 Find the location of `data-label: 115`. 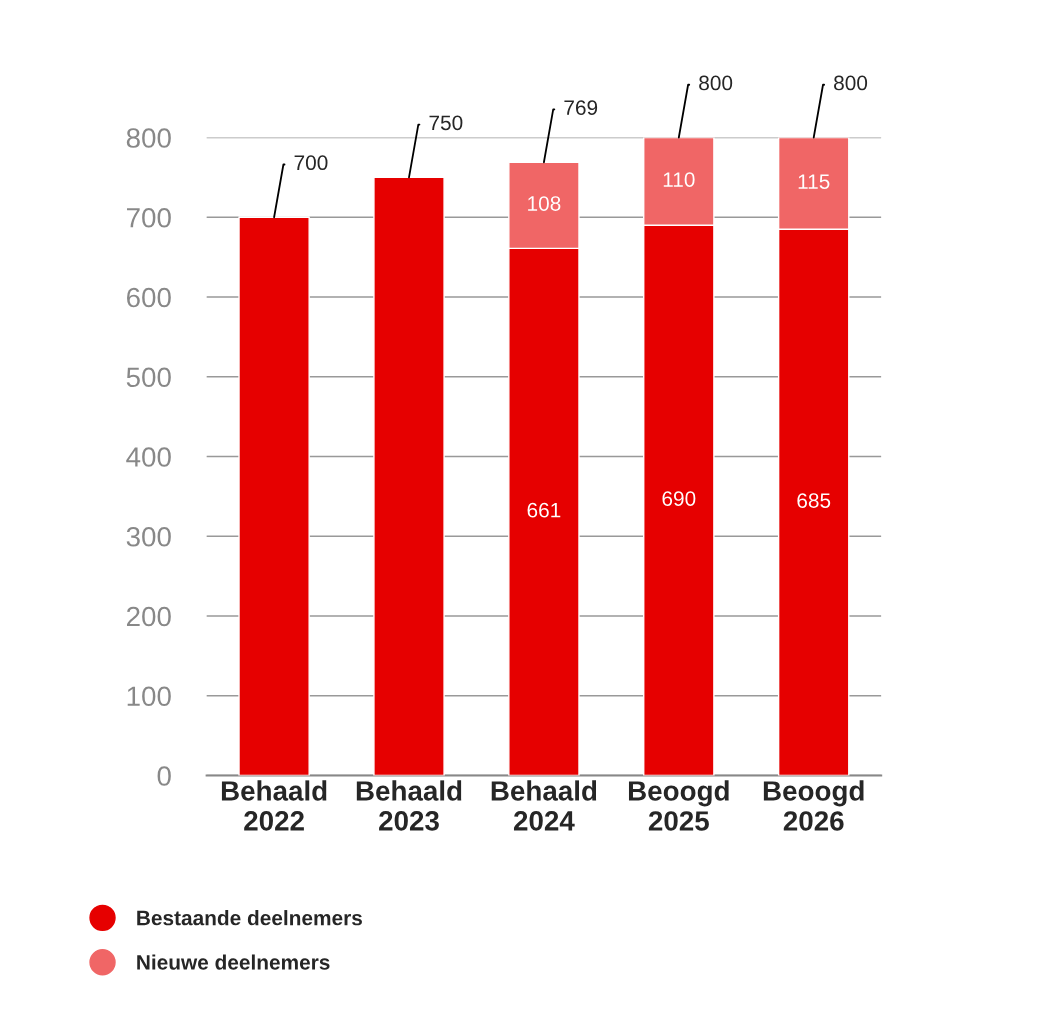

data-label: 115 is located at coordinates (814, 181).